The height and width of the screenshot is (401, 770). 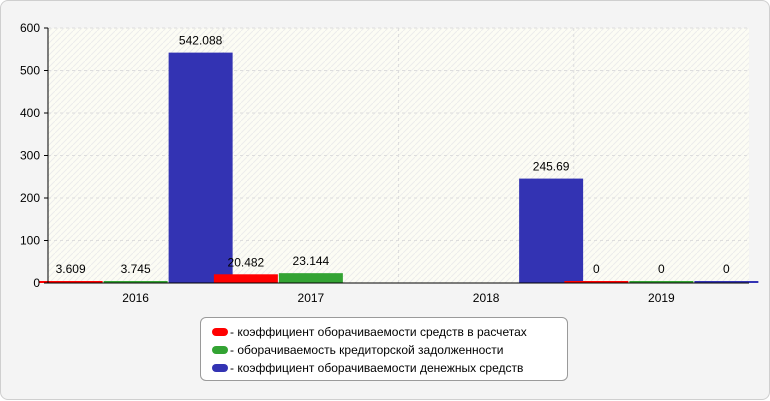 I want to click on y-tick-label: 300, so click(x=30, y=156).